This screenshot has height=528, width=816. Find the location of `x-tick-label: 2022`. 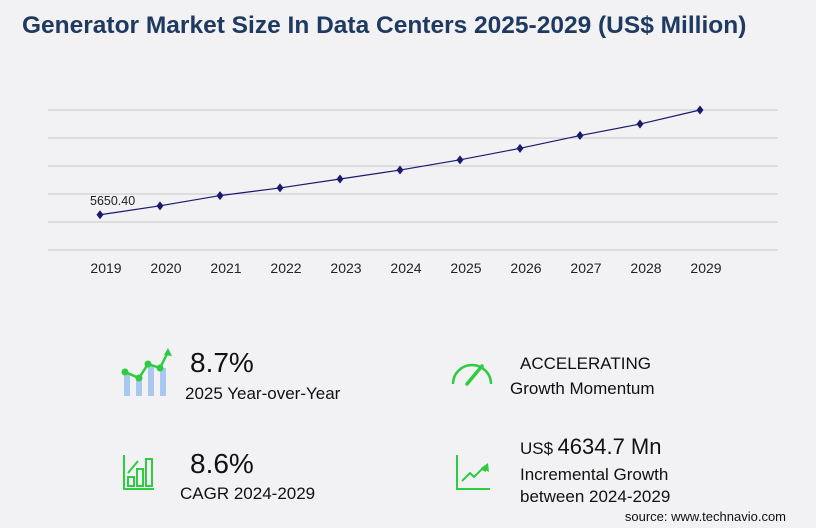

x-tick-label: 2022 is located at coordinates (285, 268).